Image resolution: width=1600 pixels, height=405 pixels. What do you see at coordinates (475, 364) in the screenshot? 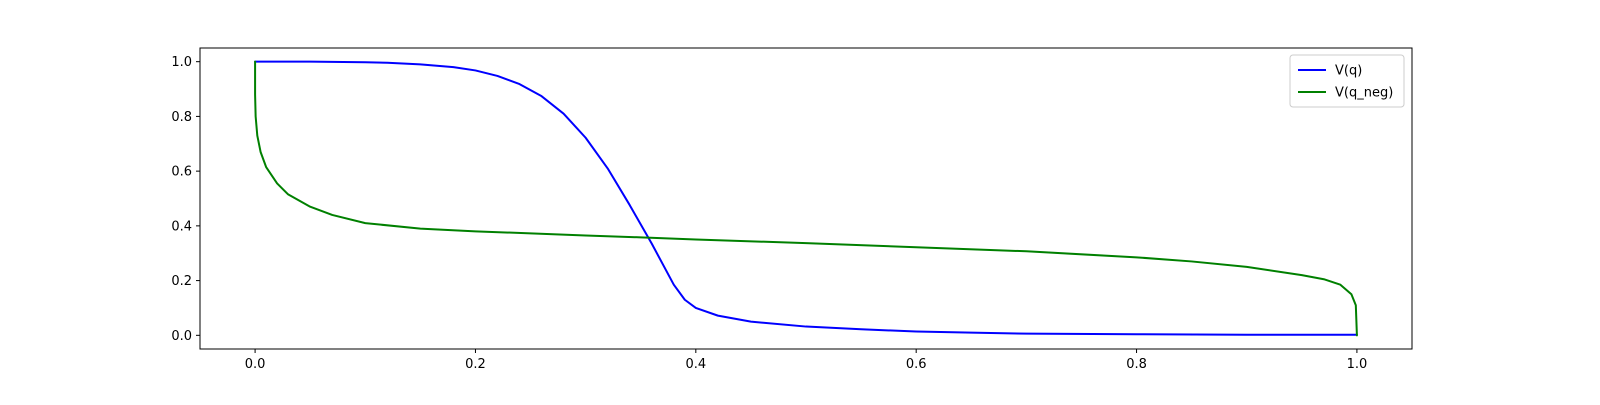
I see `x-tick-label: 0.2` at bounding box center [475, 364].